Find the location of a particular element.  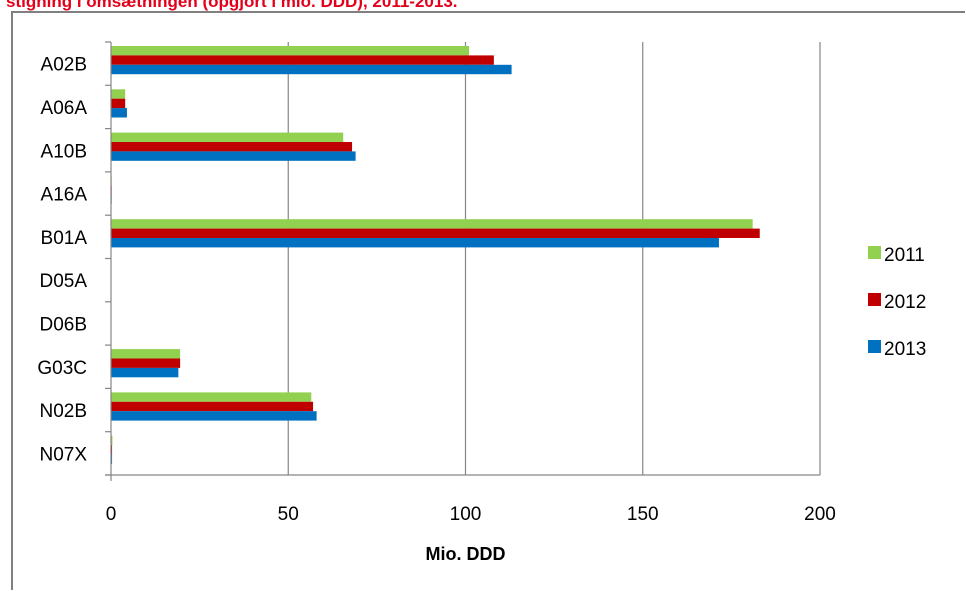

bar-n07x-2011 is located at coordinates (112, 440).